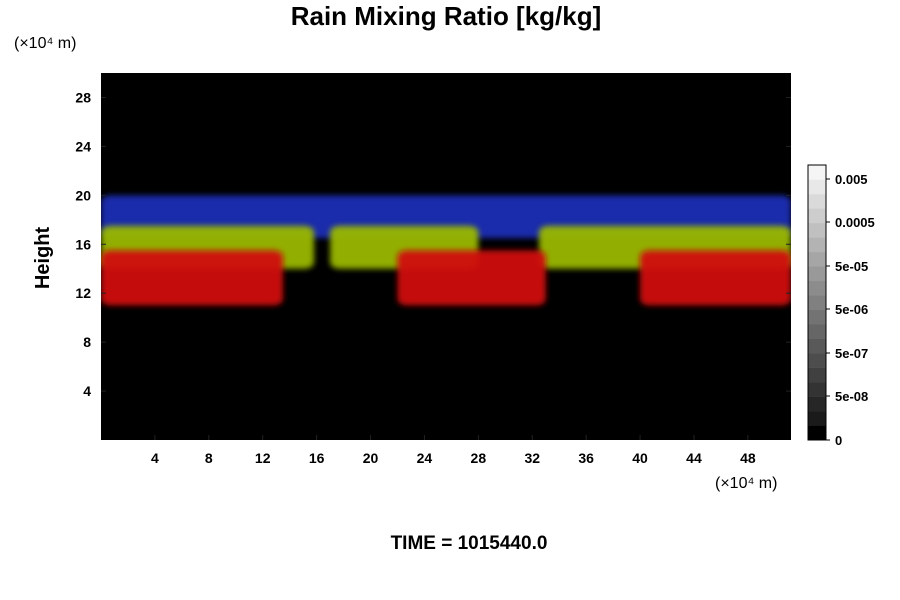 The height and width of the screenshot is (600, 900). I want to click on y-tick-label: 8, so click(87, 342).